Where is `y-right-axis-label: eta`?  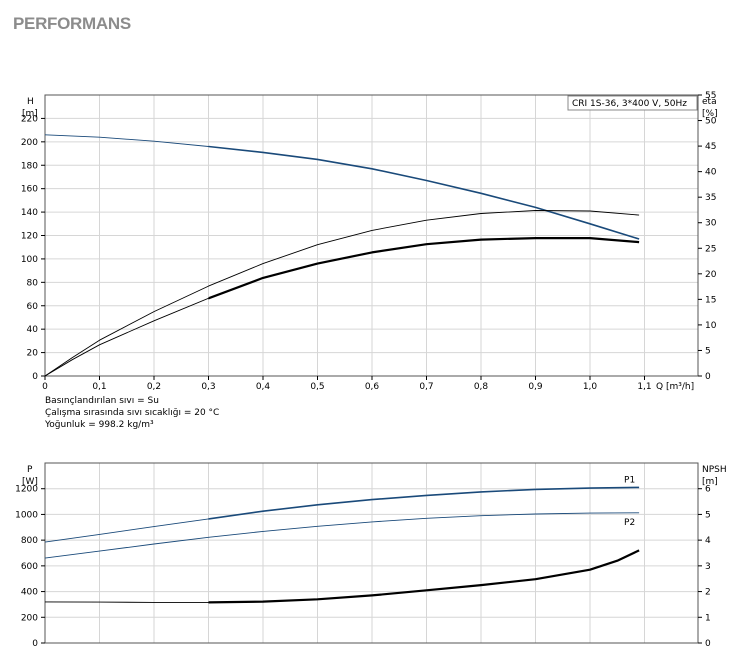 y-right-axis-label: eta is located at coordinates (709, 102).